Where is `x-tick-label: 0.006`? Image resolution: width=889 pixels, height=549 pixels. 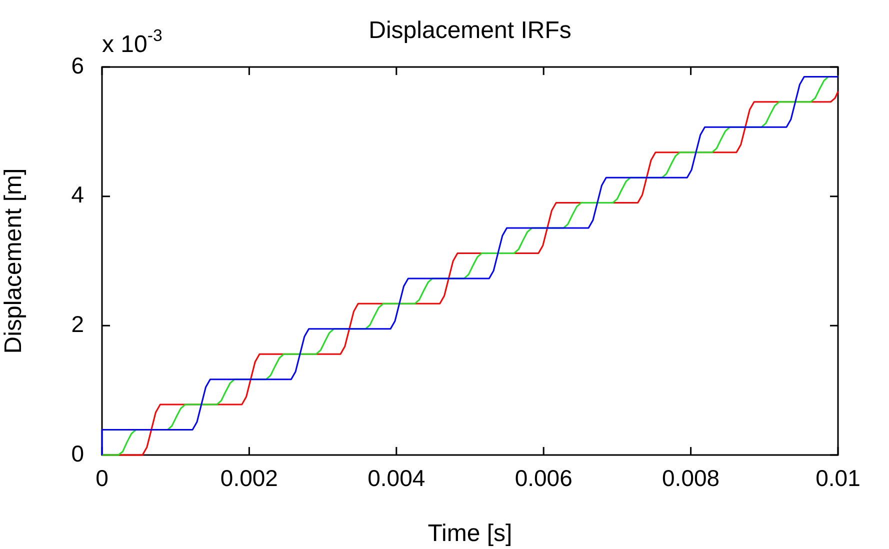 x-tick-label: 0.006 is located at coordinates (543, 478).